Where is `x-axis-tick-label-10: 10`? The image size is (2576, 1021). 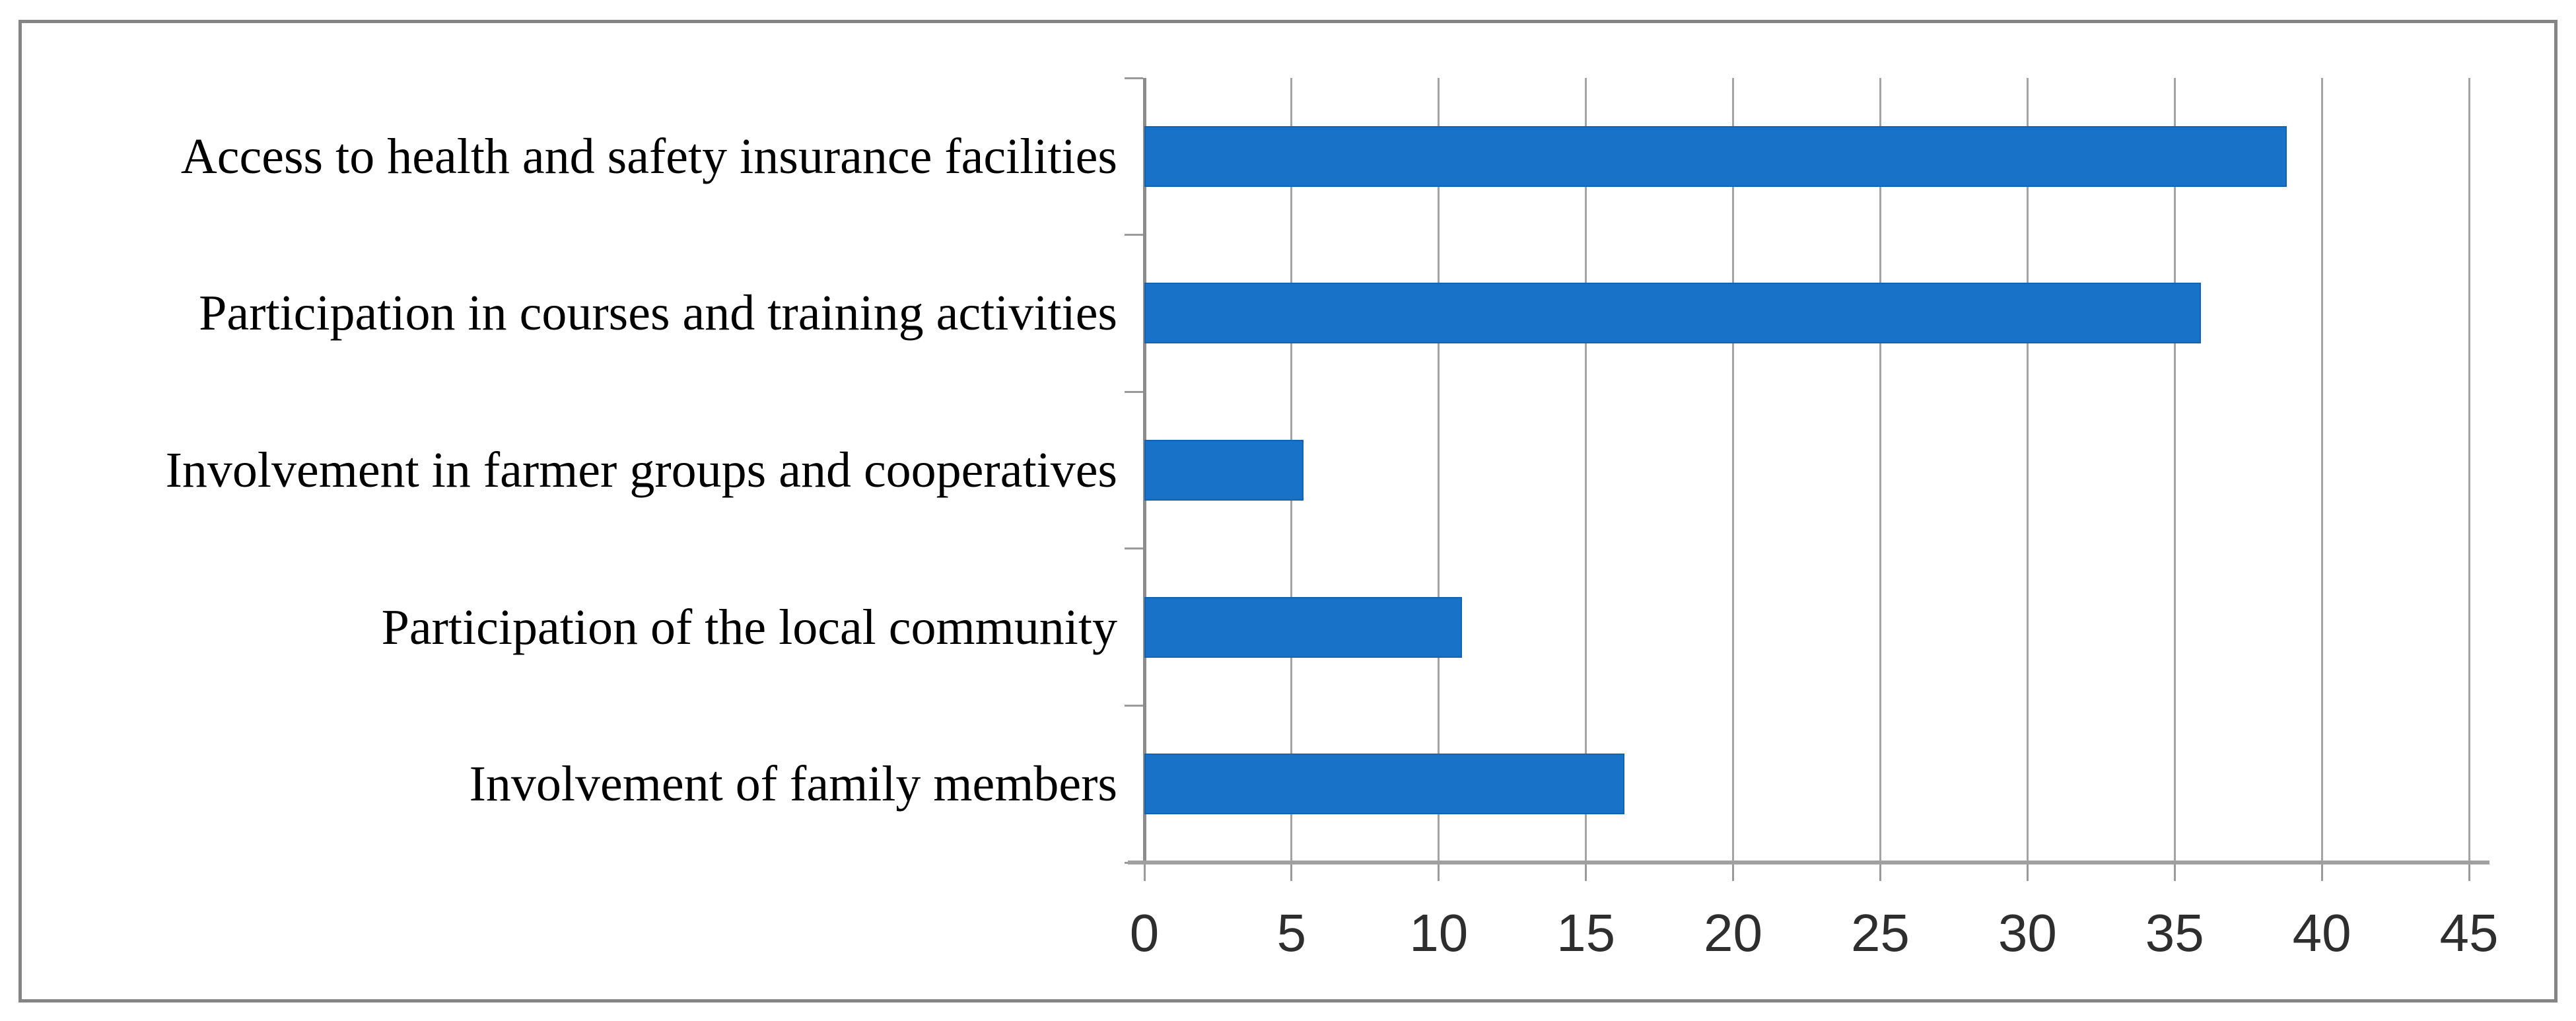 x-axis-tick-label-10: 10 is located at coordinates (1439, 933).